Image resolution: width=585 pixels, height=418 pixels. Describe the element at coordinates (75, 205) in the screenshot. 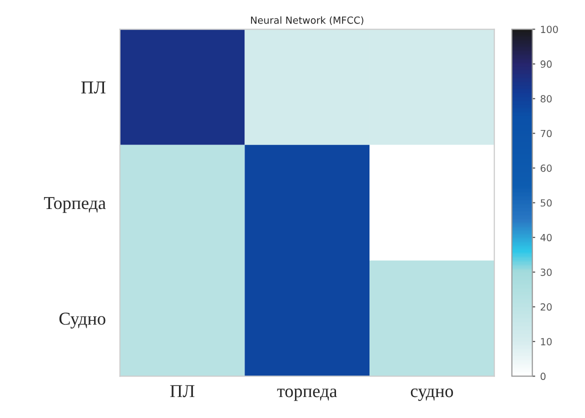

I see `y-tick-label: Торпеда` at that location.